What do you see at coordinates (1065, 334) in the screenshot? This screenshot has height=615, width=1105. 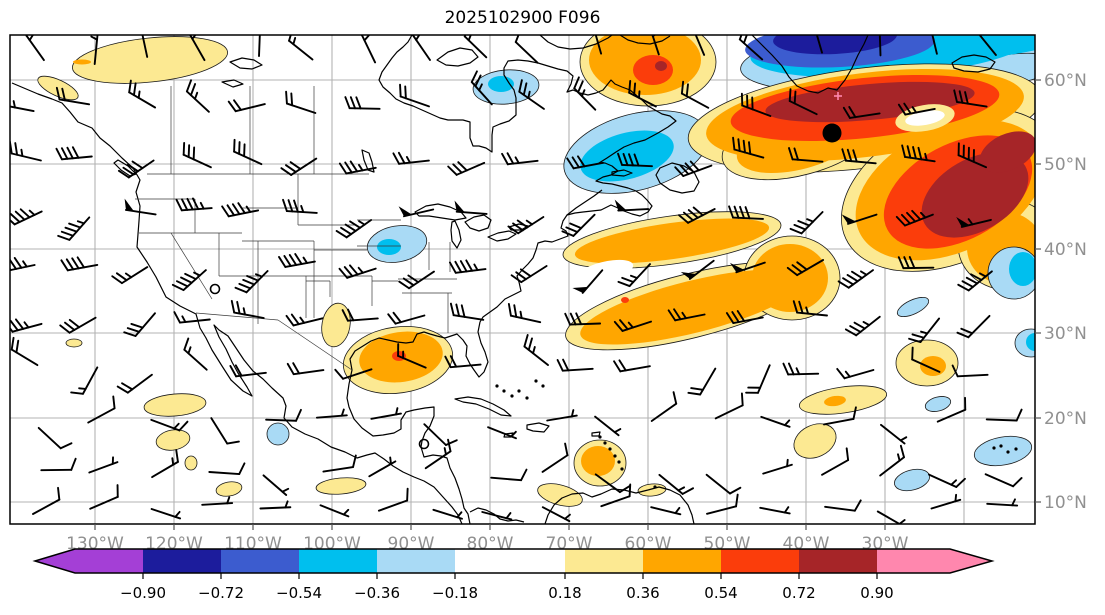 I see `lat-tick-label: 30°N` at bounding box center [1065, 334].